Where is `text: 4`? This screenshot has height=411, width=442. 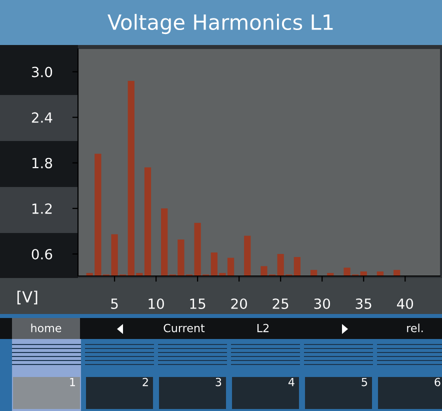
text: 4 is located at coordinates (291, 382).